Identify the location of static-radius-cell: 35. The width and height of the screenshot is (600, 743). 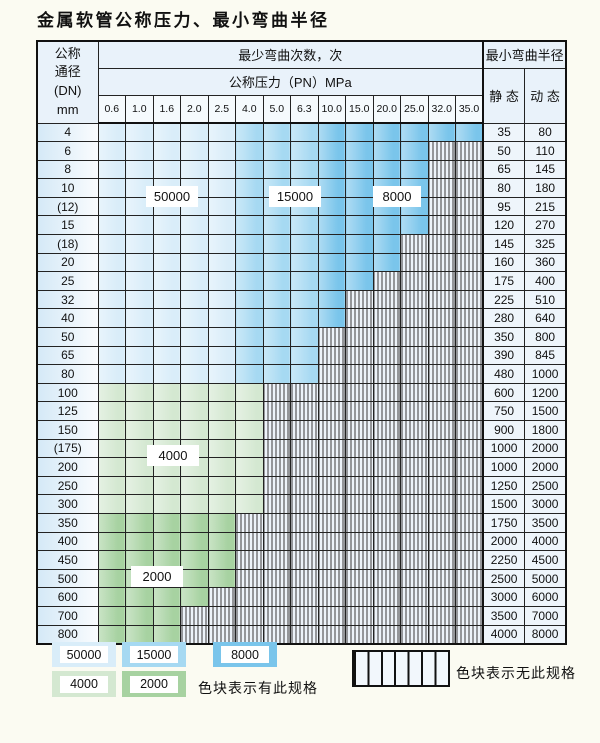
(504, 132).